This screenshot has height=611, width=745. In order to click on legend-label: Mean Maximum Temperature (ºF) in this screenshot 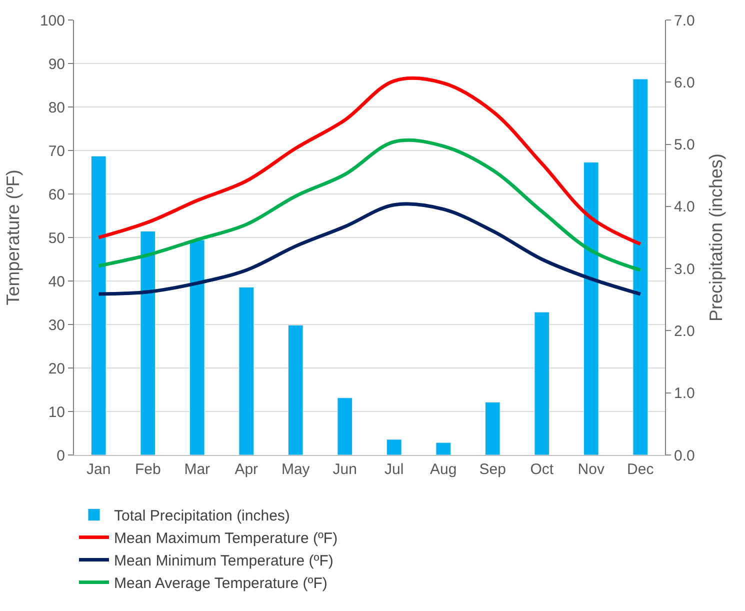, I will do `click(226, 539)`.